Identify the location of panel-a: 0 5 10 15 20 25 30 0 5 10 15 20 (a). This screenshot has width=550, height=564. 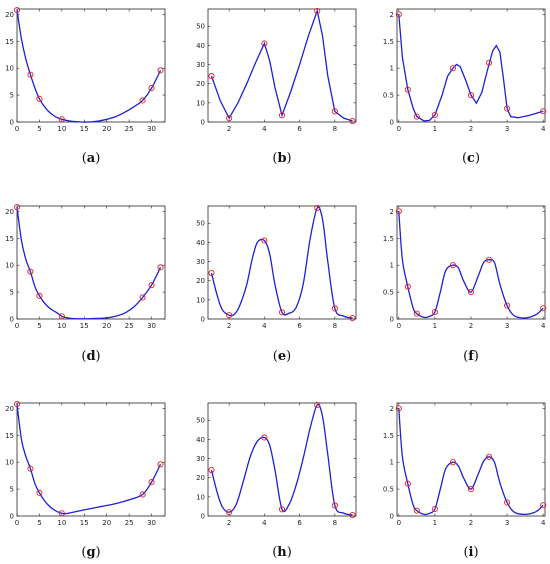
(85, 86).